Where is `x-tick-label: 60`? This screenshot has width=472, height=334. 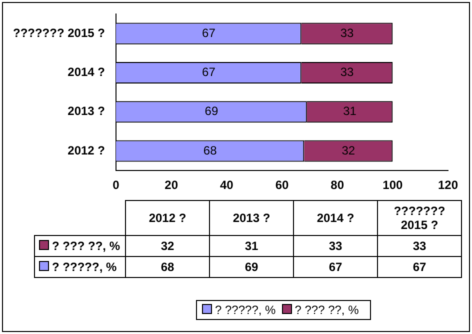
x-tick-label: 60 is located at coordinates (282, 185).